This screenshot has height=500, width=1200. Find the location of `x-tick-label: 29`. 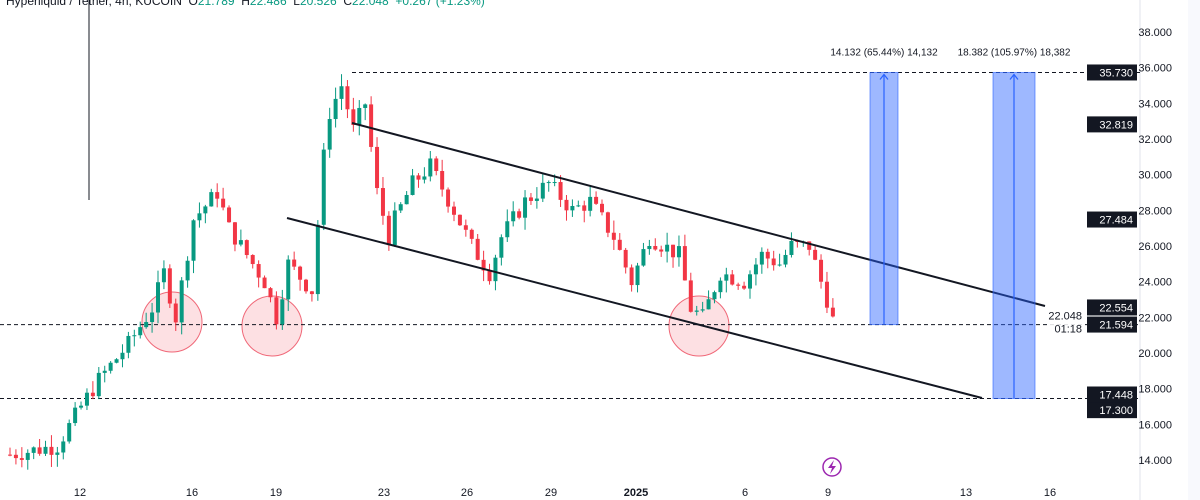

x-tick-label: 29 is located at coordinates (551, 493).